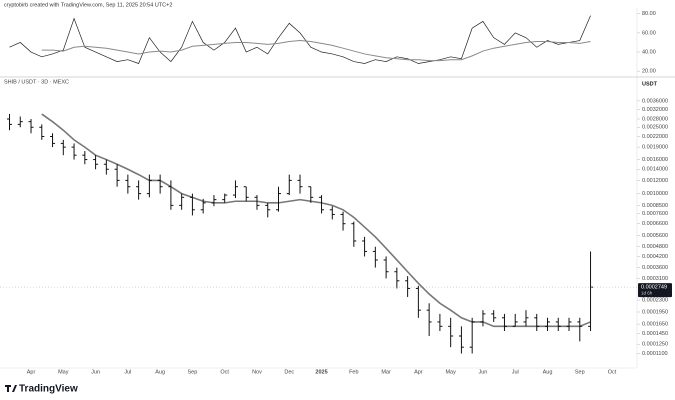 The width and height of the screenshot is (675, 400). Describe the element at coordinates (655, 119) in the screenshot. I see `y-tick-label: 0.0028000` at that location.